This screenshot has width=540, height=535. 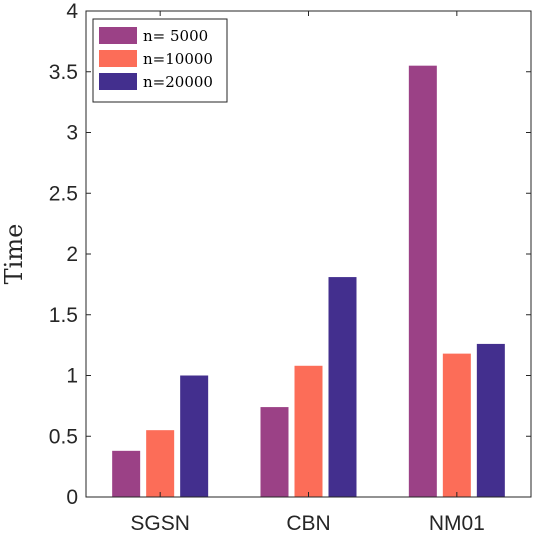 What do you see at coordinates (63, 72) in the screenshot?
I see `y-tick-label: 3.5` at bounding box center [63, 72].